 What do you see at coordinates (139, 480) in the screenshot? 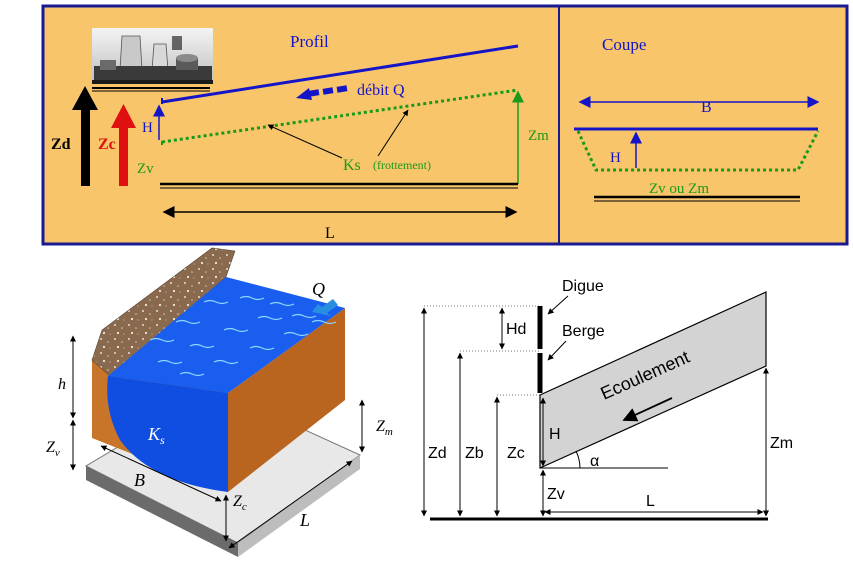
I see `b3d-label: B` at bounding box center [139, 480].